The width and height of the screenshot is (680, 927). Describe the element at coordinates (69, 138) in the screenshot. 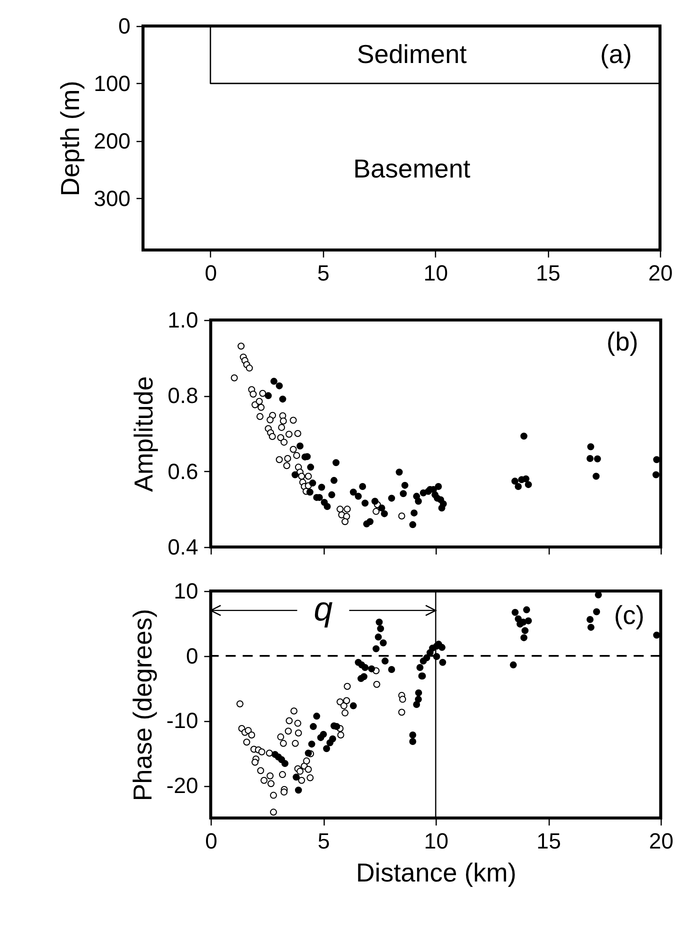

I see `y-axis-title: Depth (m)` at that location.